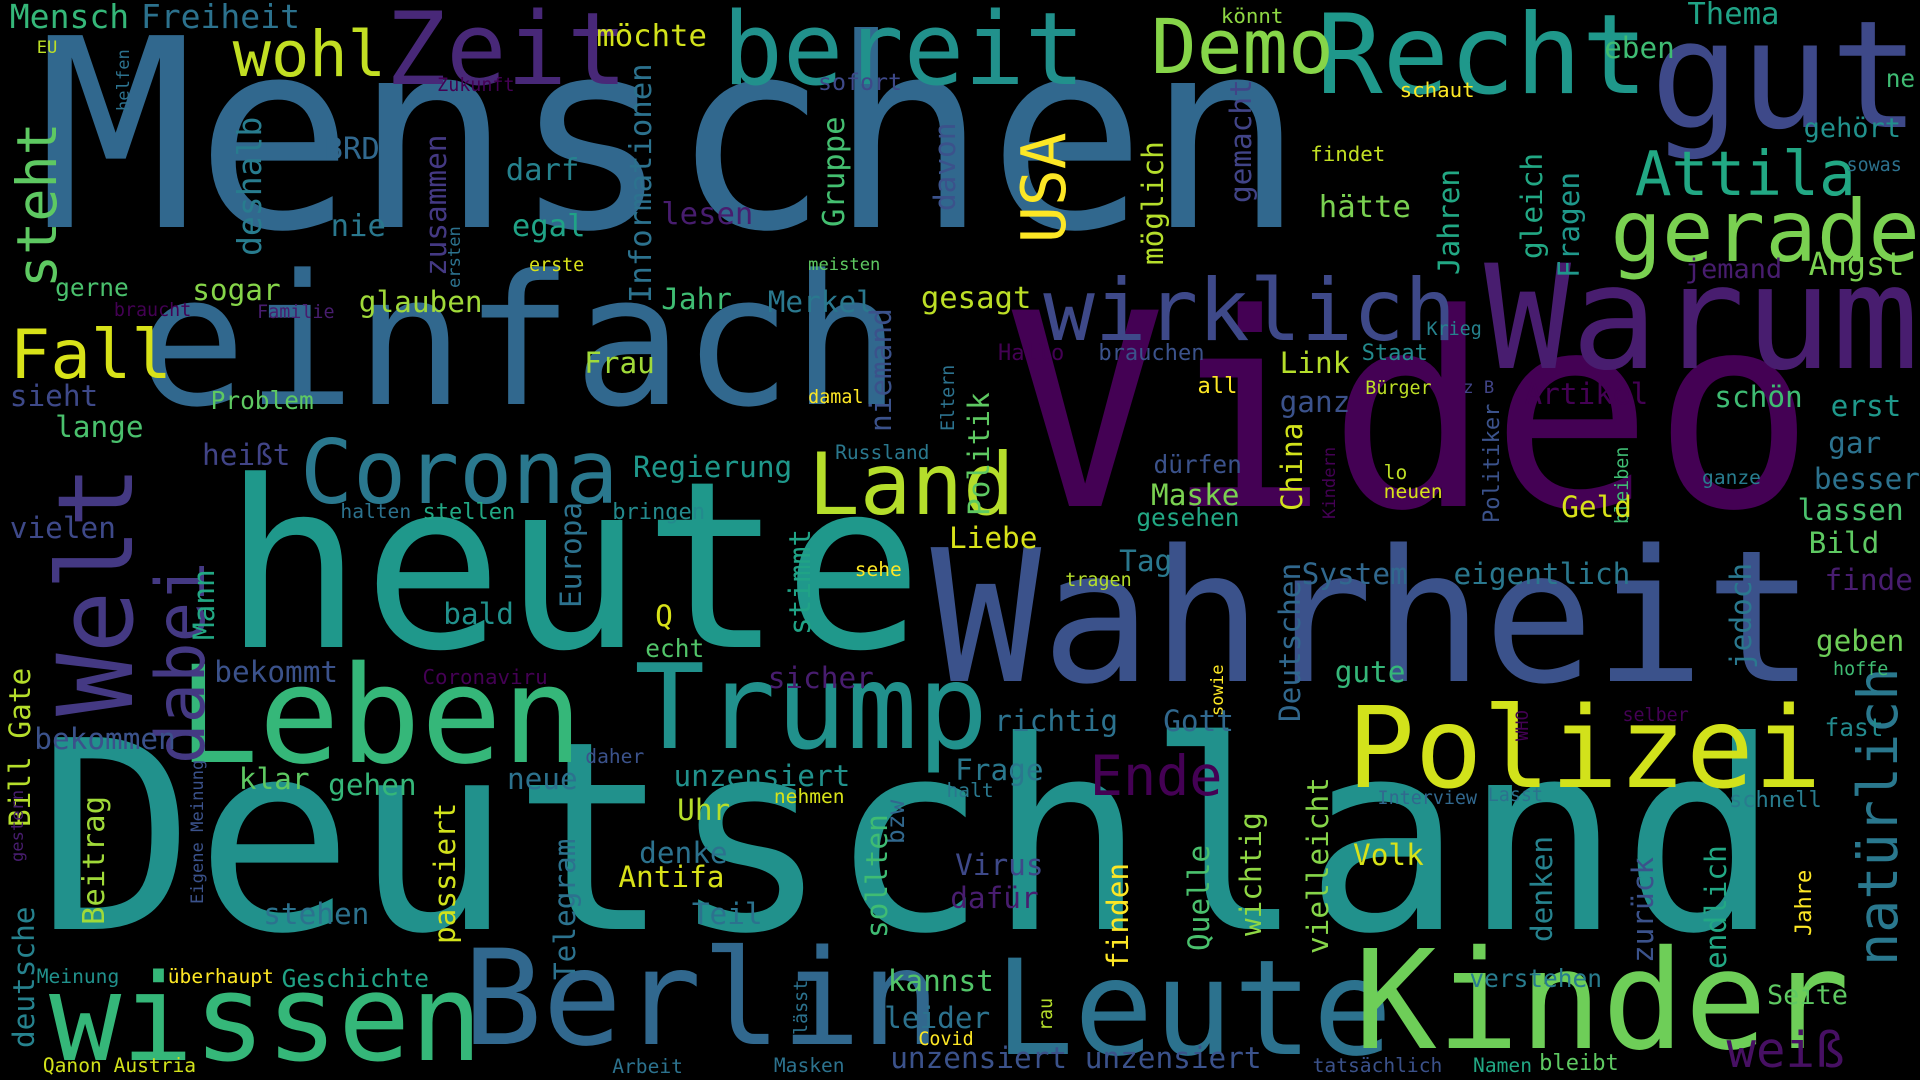 This screenshot has width=1920, height=1080. Describe the element at coordinates (1642, 910) in the screenshot. I see `cloud-word: zurück` at that location.